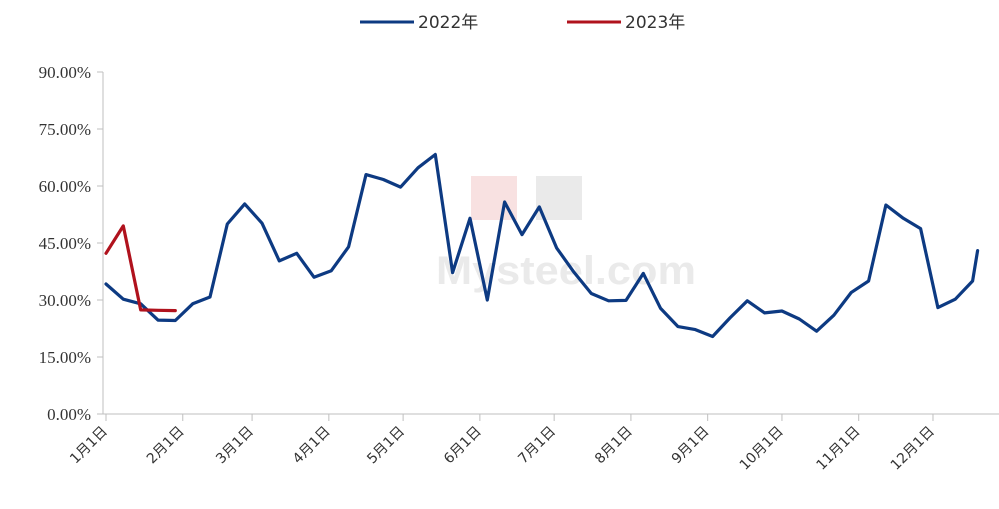 Image resolution: width=999 pixels, height=509 pixels. What do you see at coordinates (913, 449) in the screenshot?
I see `x-tick-label: 12月1日` at bounding box center [913, 449].